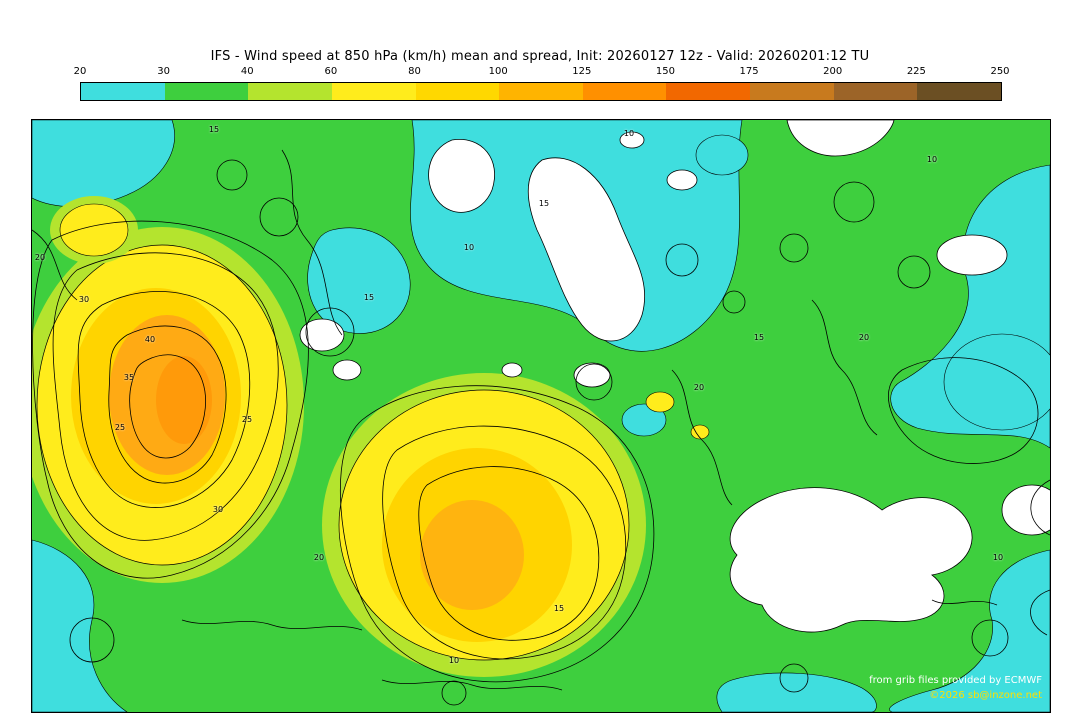 This screenshot has width=1080, height=718. What do you see at coordinates (582, 71) in the screenshot?
I see `colorbar-tick-label: 125` at bounding box center [582, 71].